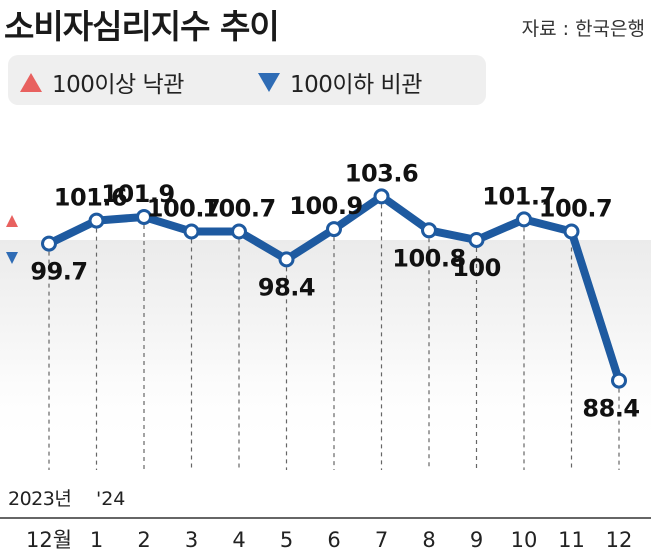 The height and width of the screenshot is (557, 651). Describe the element at coordinates (476, 268) in the screenshot. I see `data-label-9: 100` at that location.